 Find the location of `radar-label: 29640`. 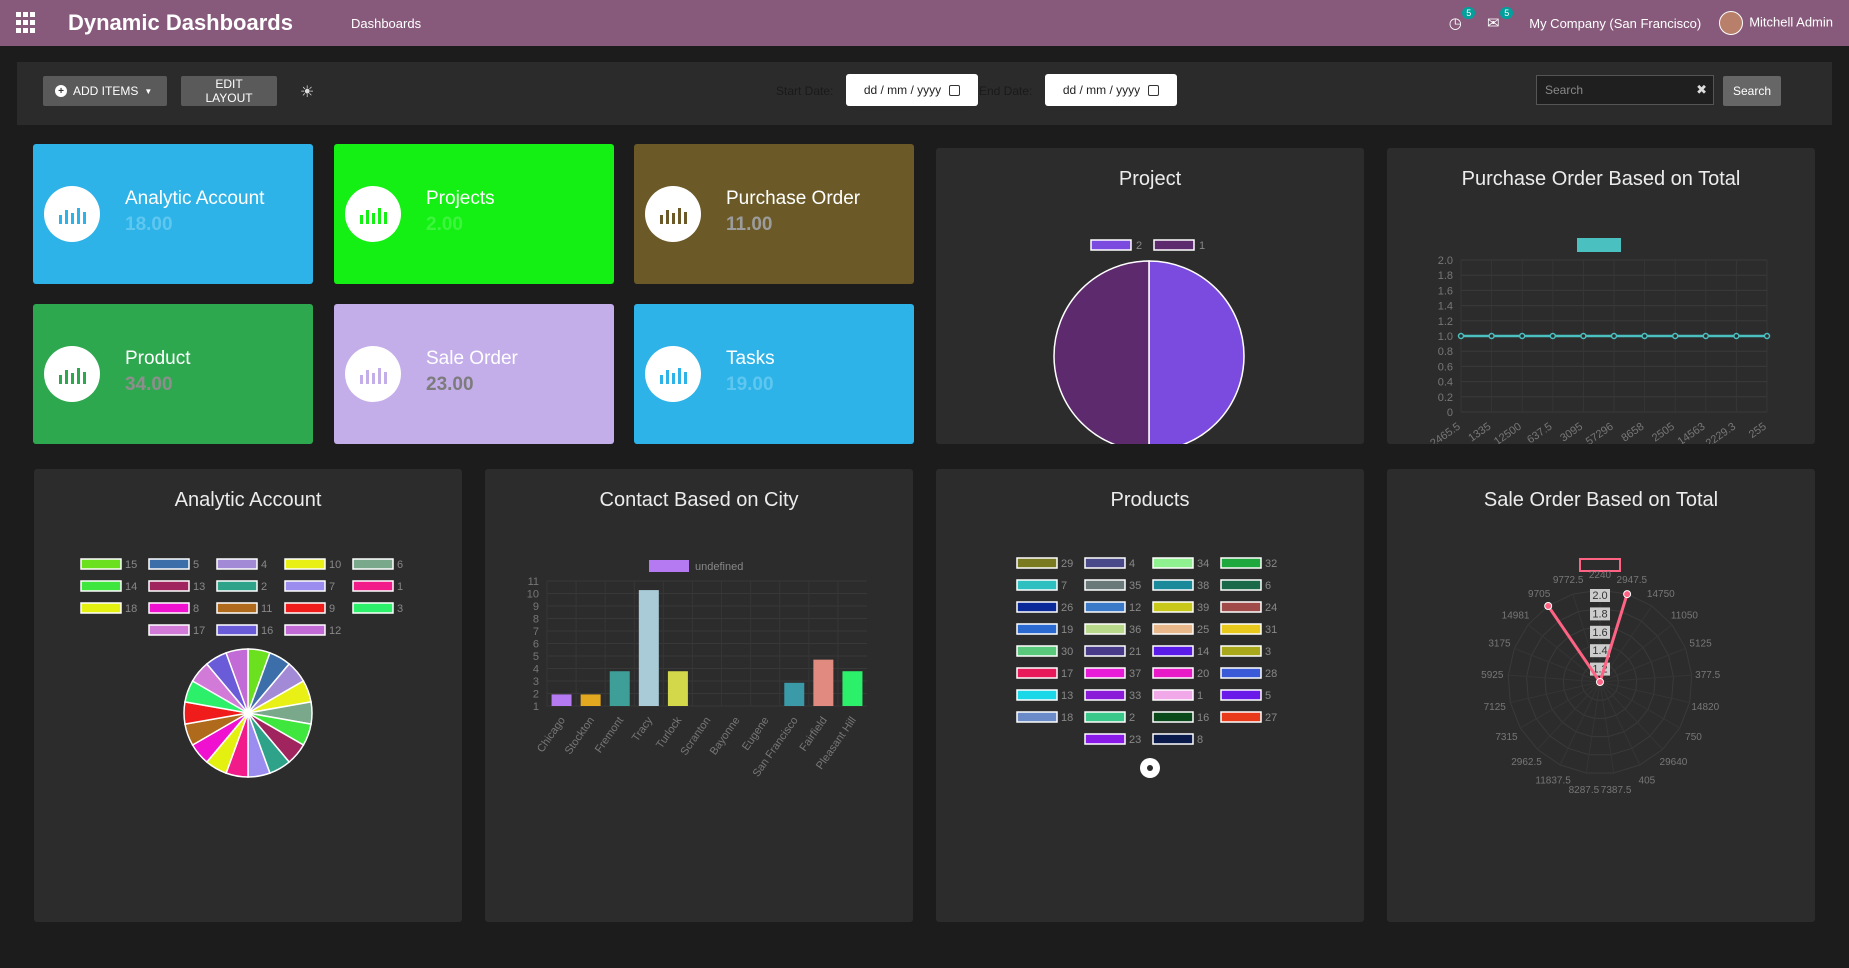

radar-label: 29640 is located at coordinates (1674, 762).